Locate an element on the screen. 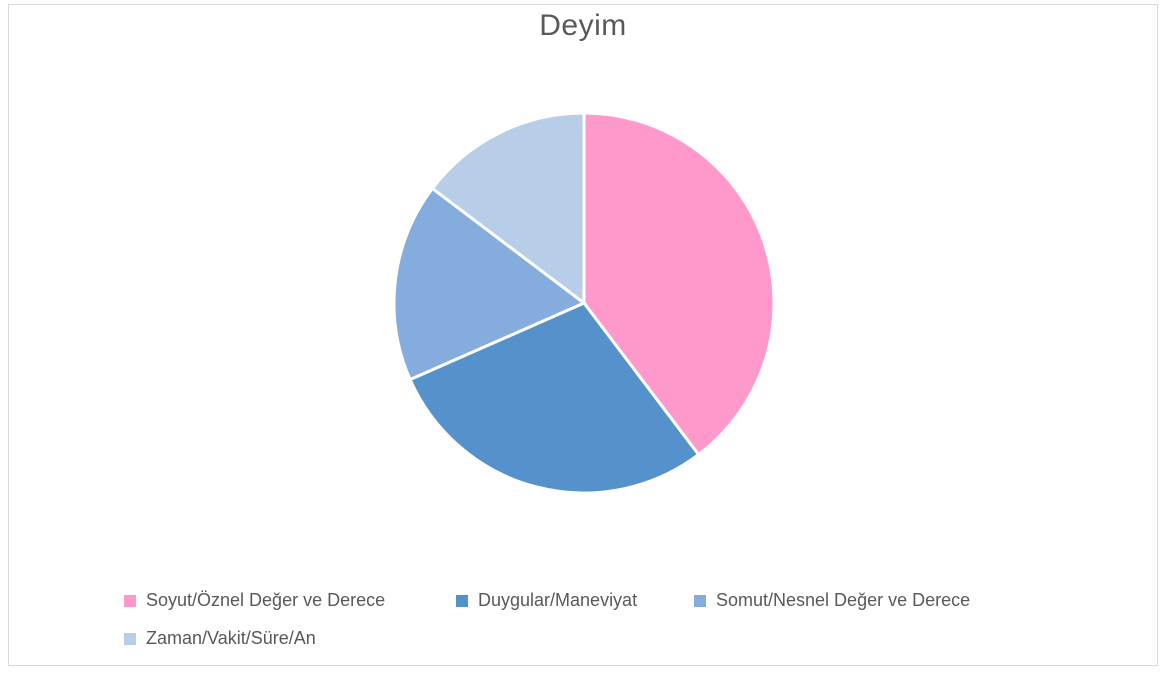 Image resolution: width=1168 pixels, height=675 pixels. legend-swatch-somut is located at coordinates (700, 600).